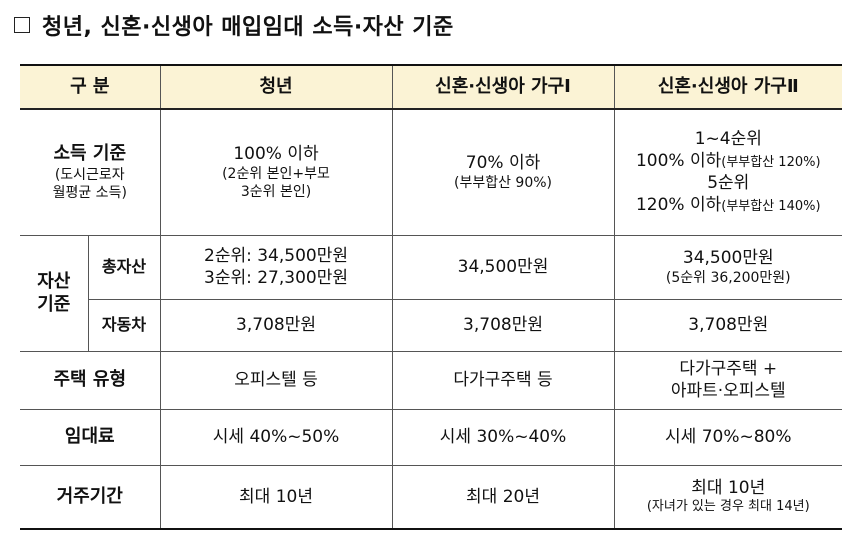 Image resolution: width=860 pixels, height=546 pixels. Describe the element at coordinates (503, 437) in the screenshot. I see `rent-n1: 시세 30%~40%` at that location.